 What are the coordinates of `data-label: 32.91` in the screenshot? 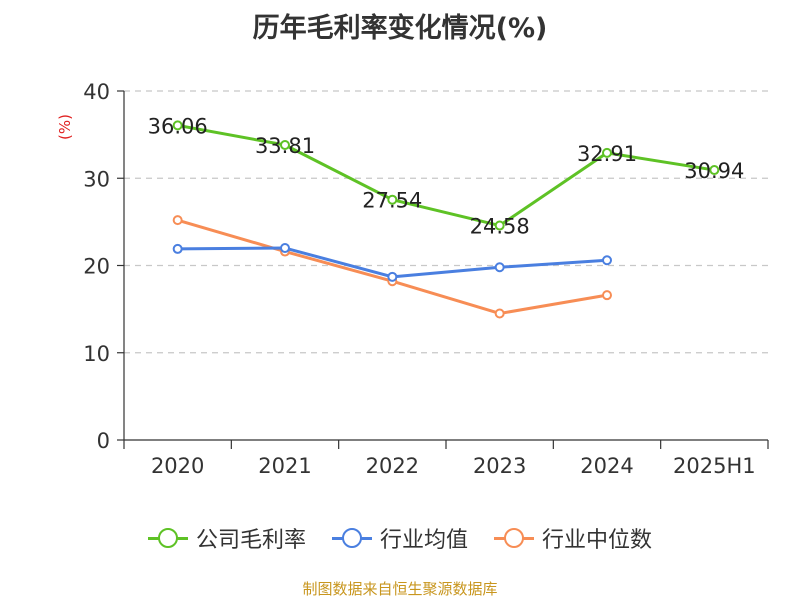 It's located at (607, 154).